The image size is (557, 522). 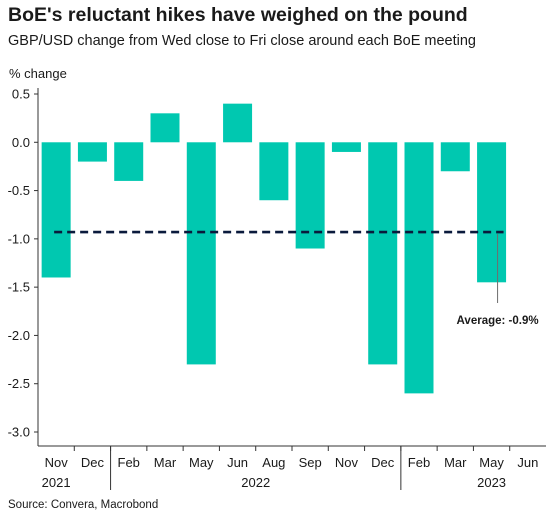 What do you see at coordinates (310, 462) in the screenshot?
I see `x-tick-label: Sep` at bounding box center [310, 462].